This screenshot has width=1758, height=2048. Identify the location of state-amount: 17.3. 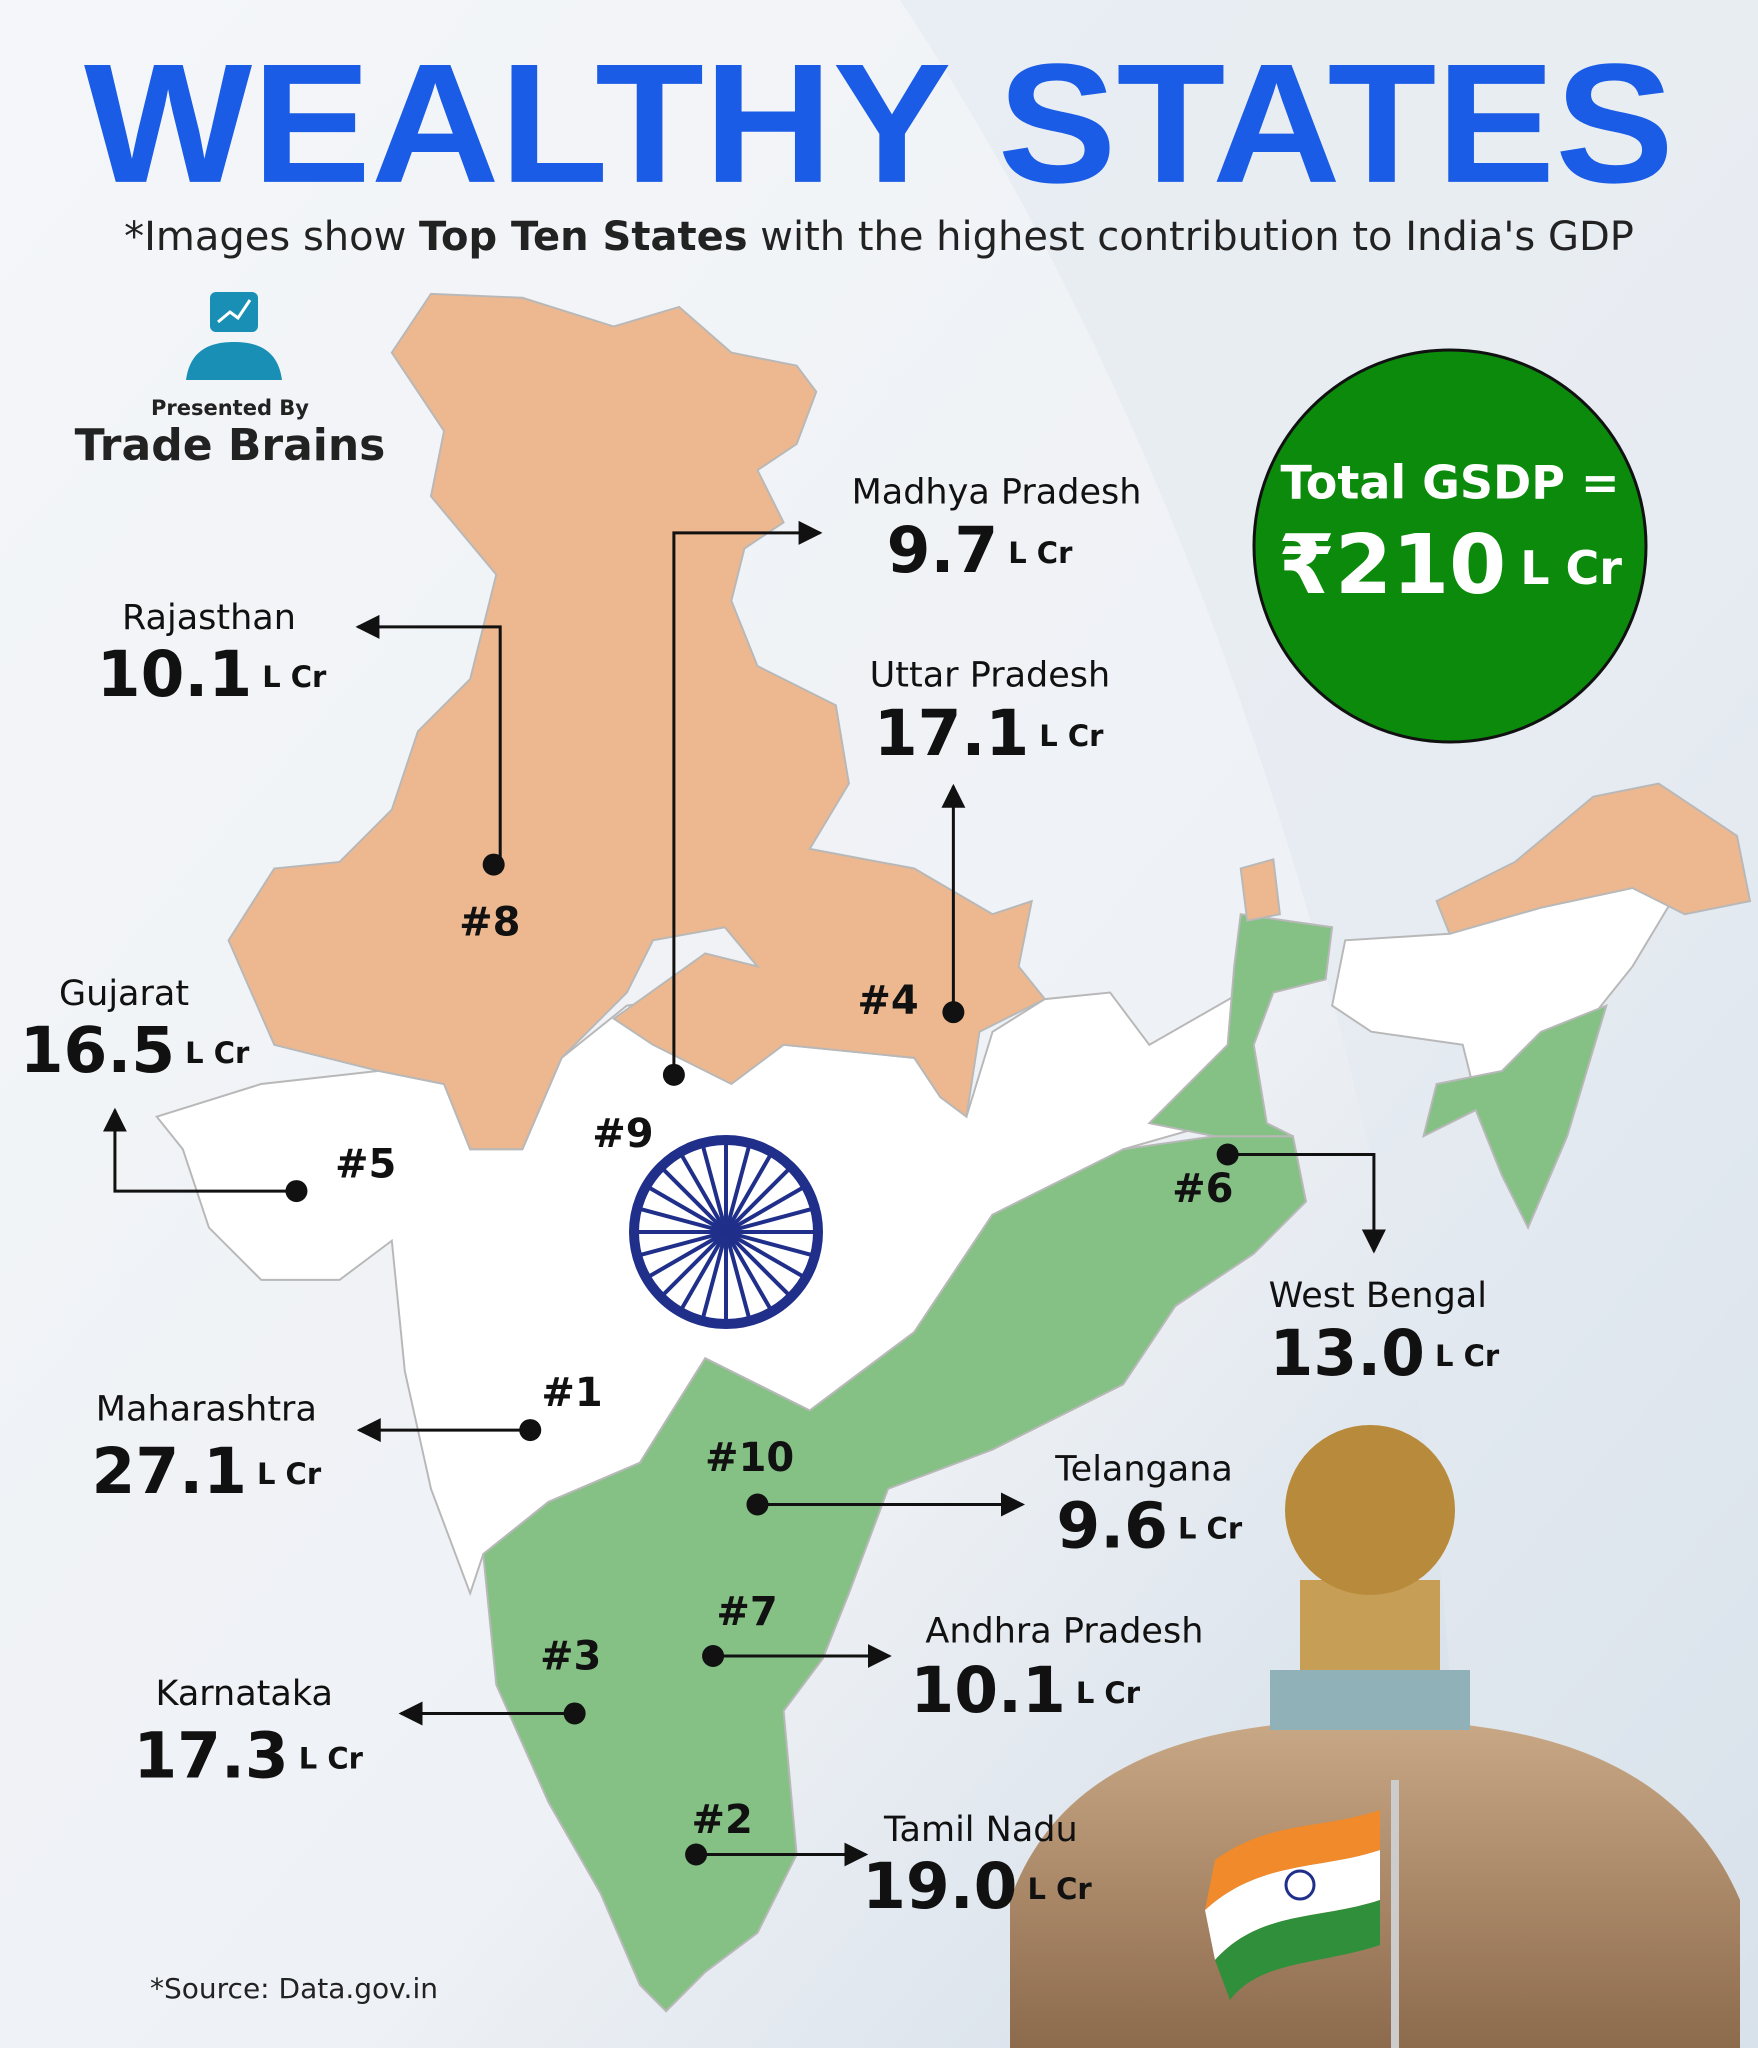
(210, 1756).